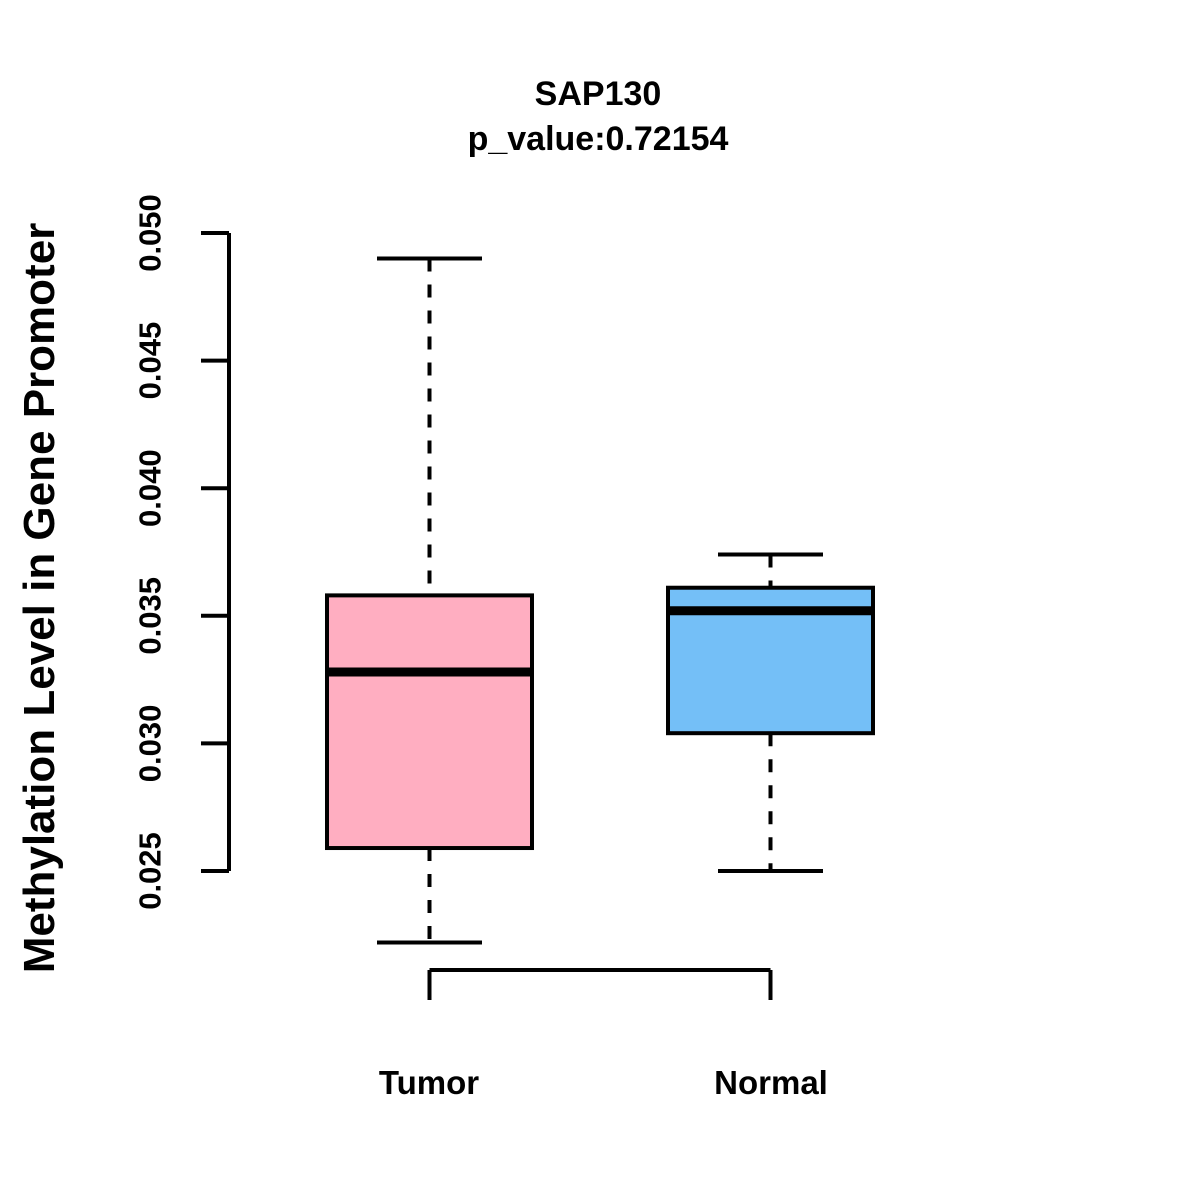 This screenshot has width=1200, height=1200. I want to click on x-category-label-normal: Normal, so click(771, 1082).